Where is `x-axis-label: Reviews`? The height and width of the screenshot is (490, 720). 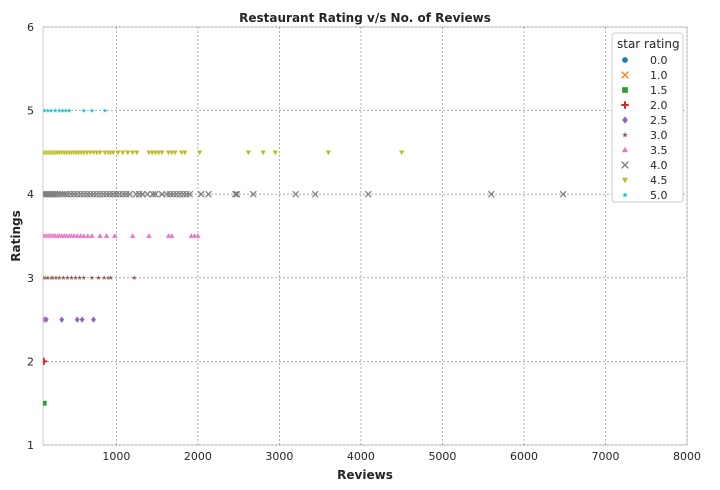
x-axis-label: Reviews is located at coordinates (365, 475).